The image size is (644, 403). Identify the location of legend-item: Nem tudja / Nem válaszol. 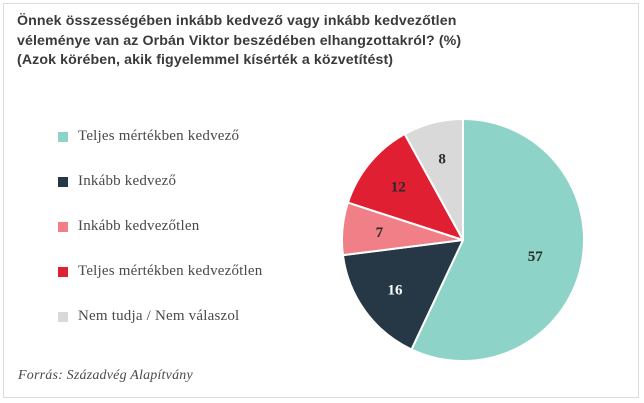
(160, 328).